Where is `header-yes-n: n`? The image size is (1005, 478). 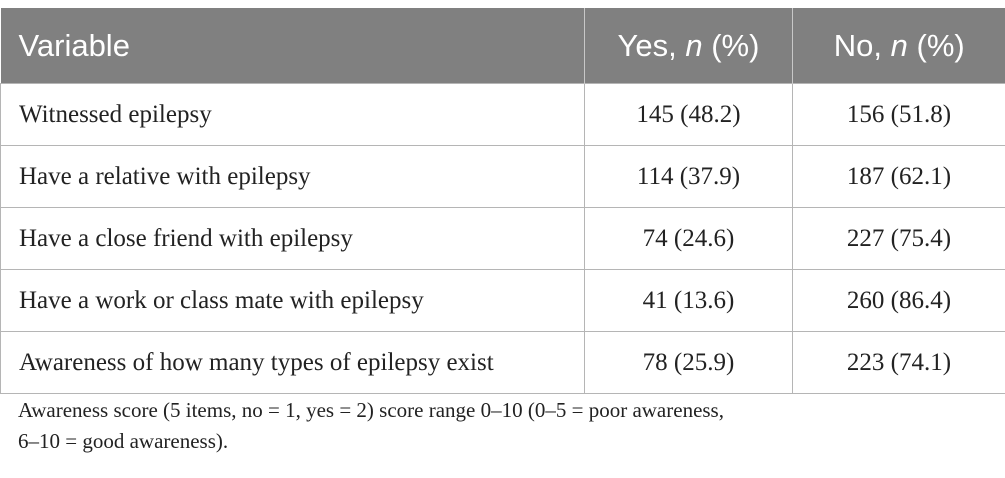
header-yes-n: n is located at coordinates (694, 45).